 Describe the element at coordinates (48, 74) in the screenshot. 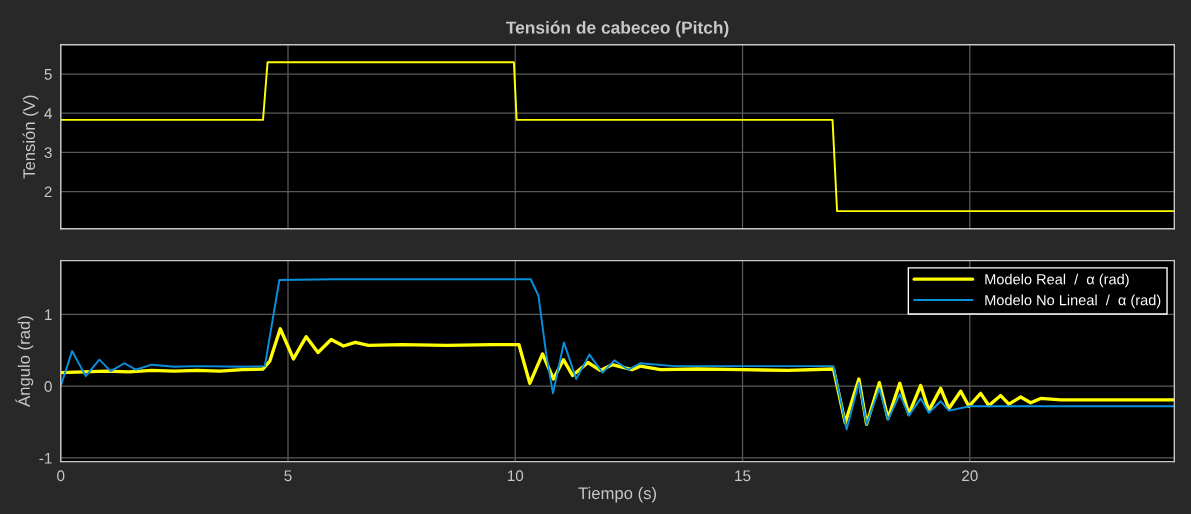

I see `y-tick-label: 5` at that location.